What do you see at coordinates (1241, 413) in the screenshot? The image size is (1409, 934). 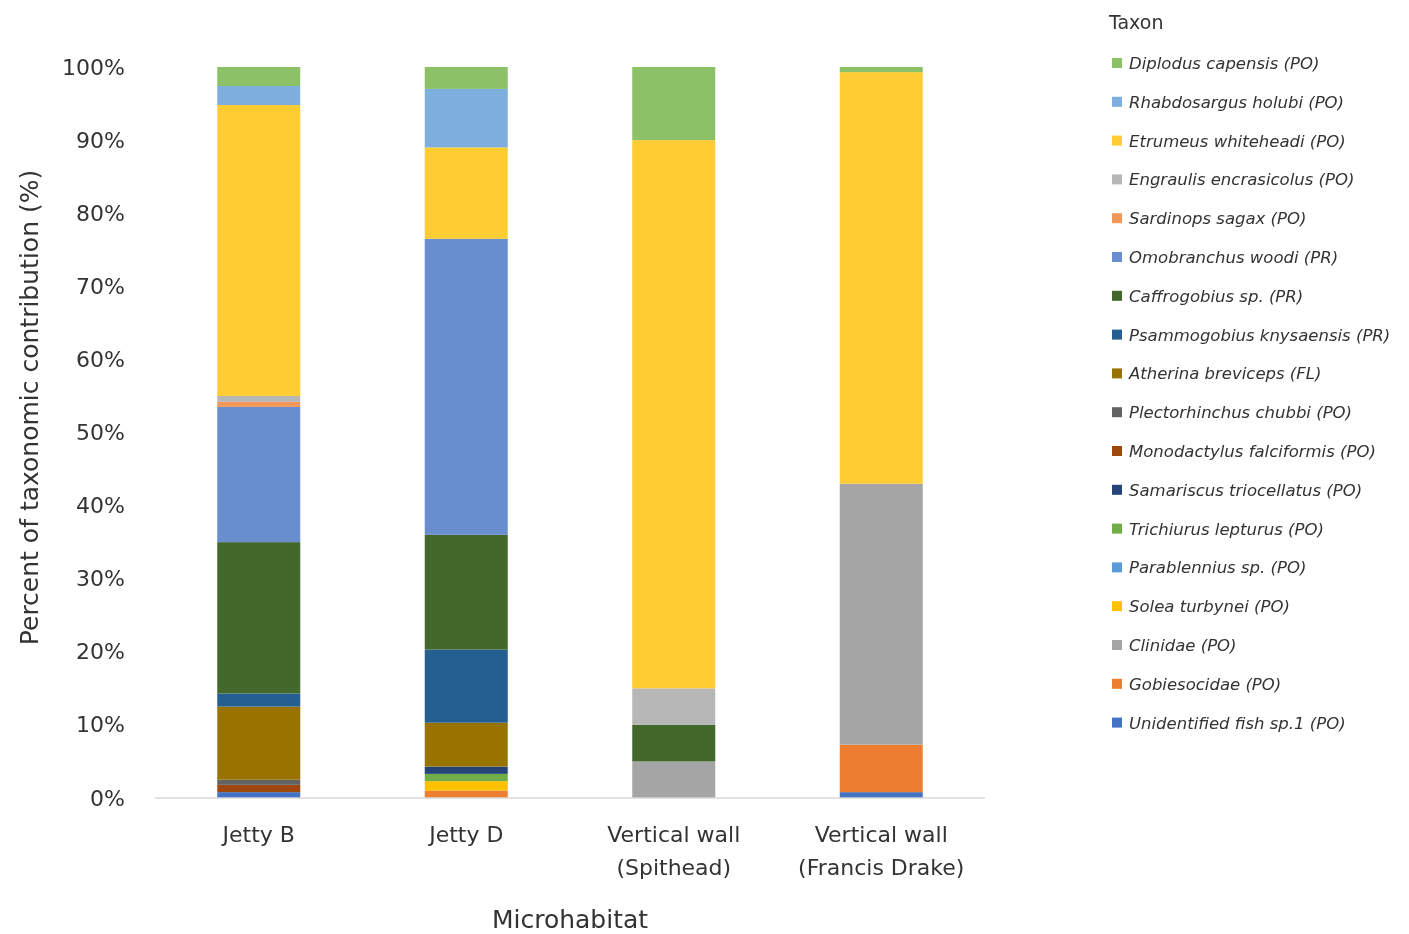 I see `legend-label: Plectorhinchus chubbi (PO)` at bounding box center [1241, 413].